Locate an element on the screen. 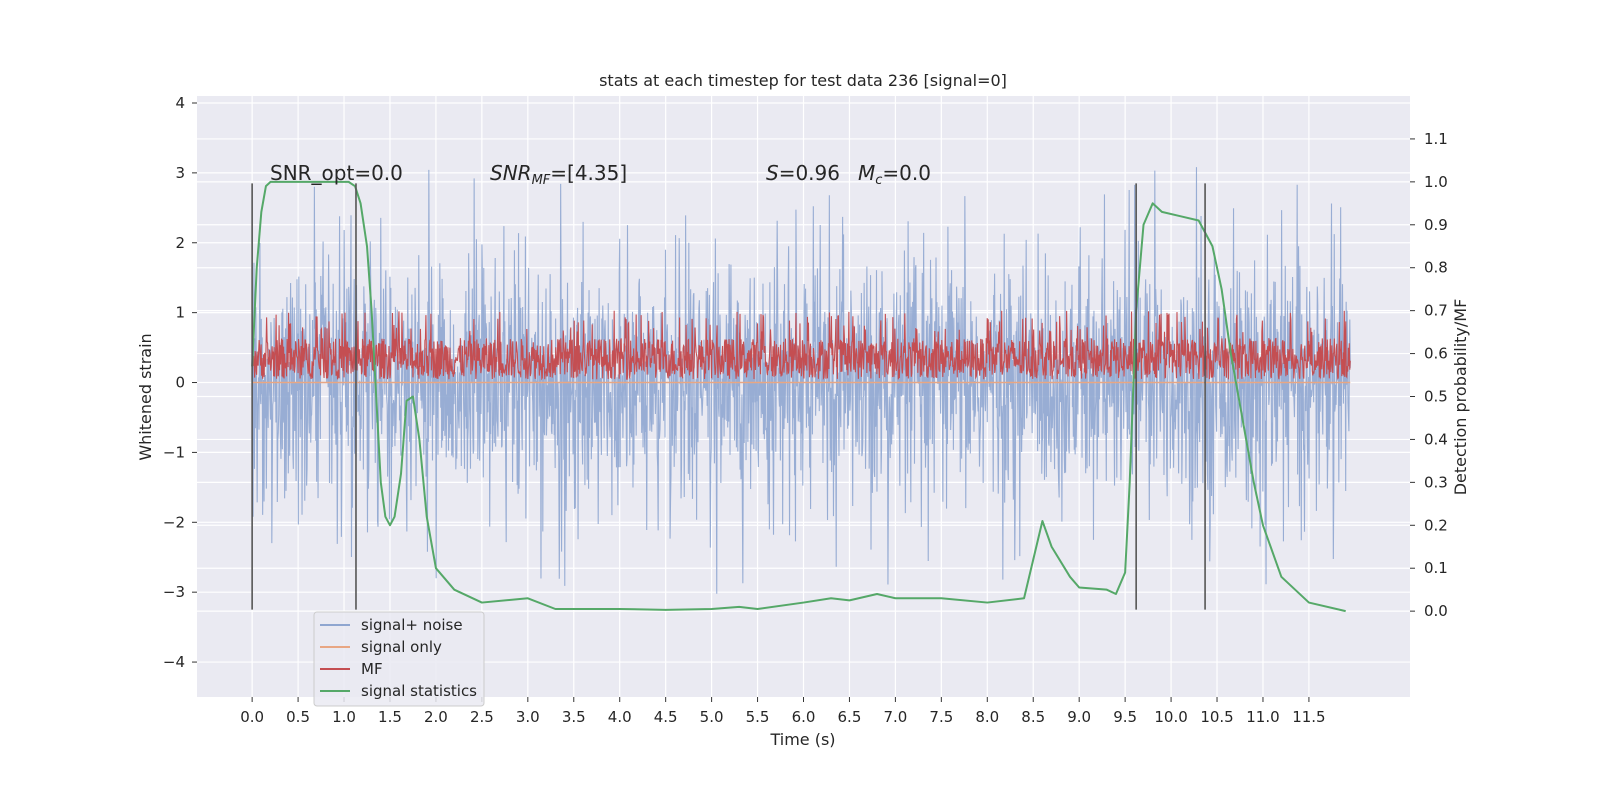 This screenshot has height=800, width=1600. annotation-snr-mf-val: =[4.35] is located at coordinates (588, 173).